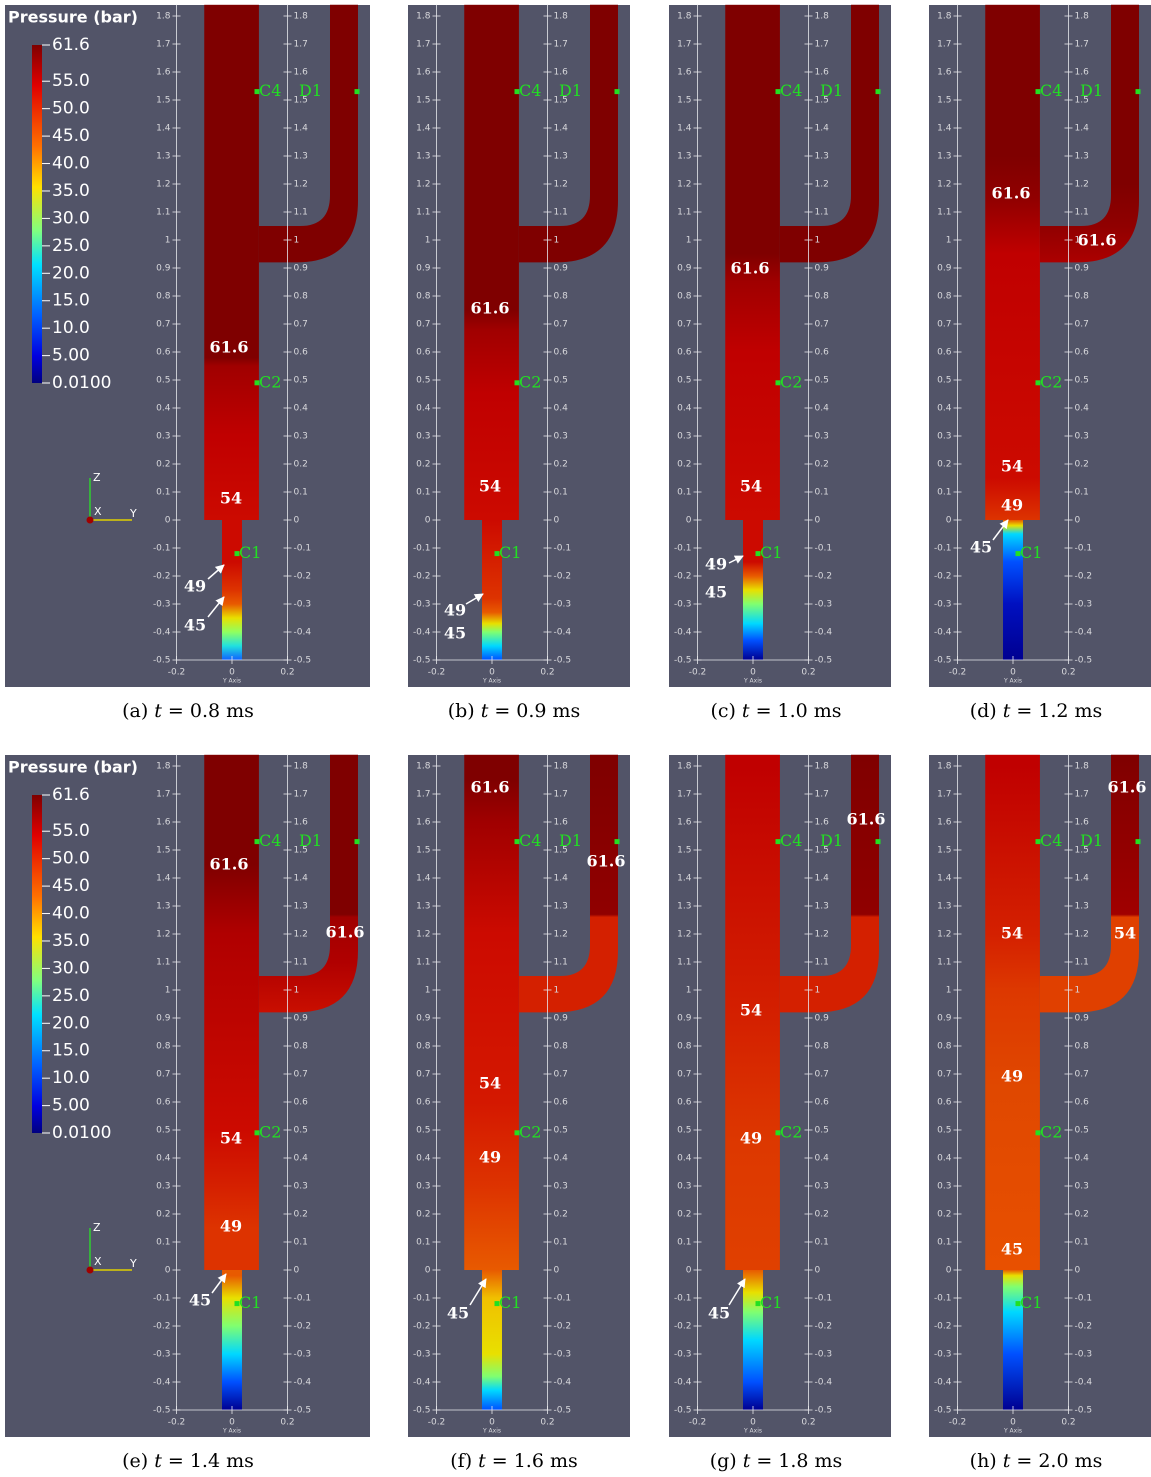  I want to click on caption: (e) t = 1.4 ms, so click(188, 1461).